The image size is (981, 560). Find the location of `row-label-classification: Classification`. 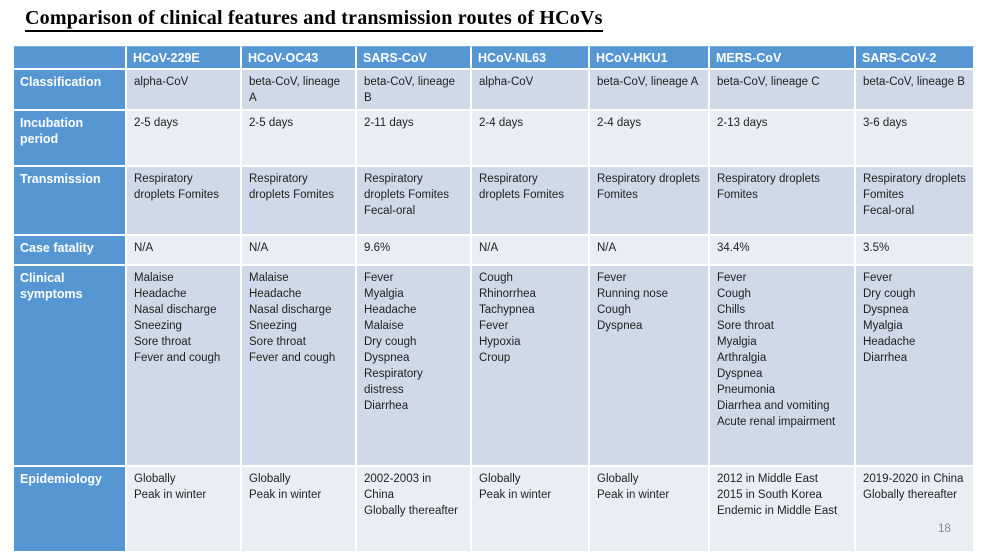

row-label-classification: Classification is located at coordinates (70, 90).